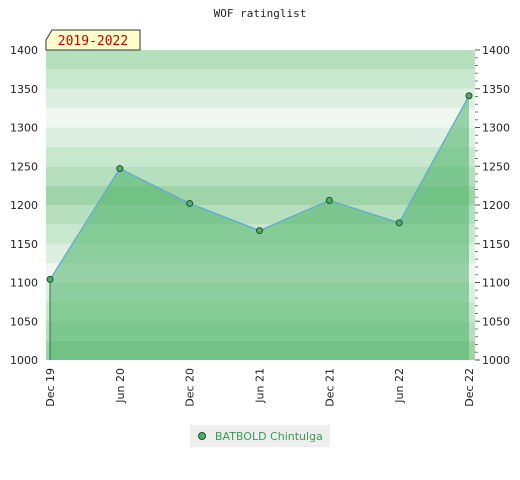  What do you see at coordinates (24, 244) in the screenshot?
I see `y-tick-label-left: 1150` at bounding box center [24, 244].